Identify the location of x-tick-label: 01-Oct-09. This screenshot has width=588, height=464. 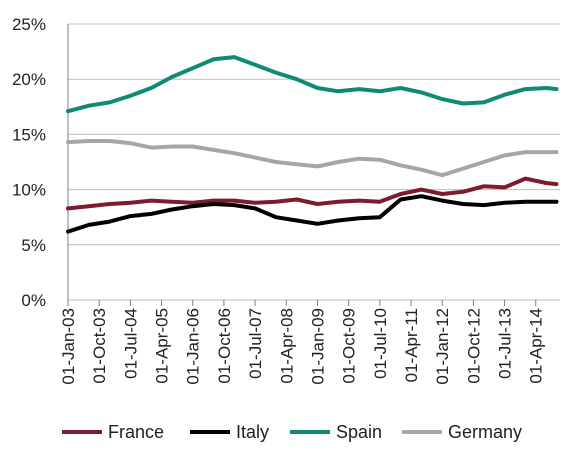
(349, 346).